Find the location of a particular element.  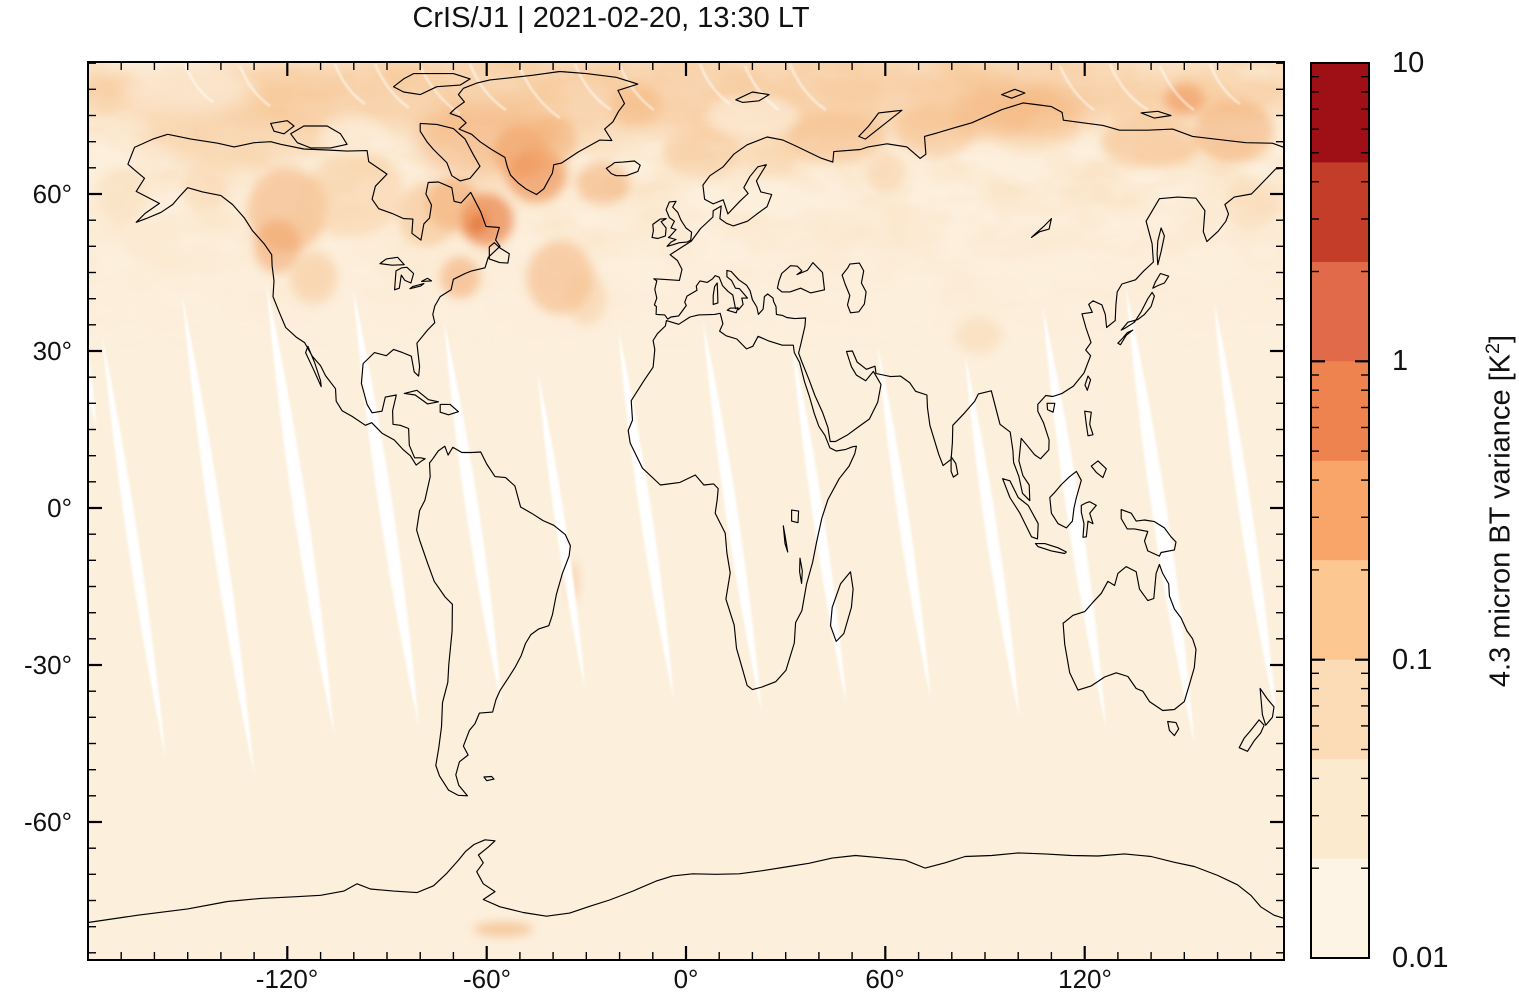

y-tick-label: 60° is located at coordinates (52, 194).